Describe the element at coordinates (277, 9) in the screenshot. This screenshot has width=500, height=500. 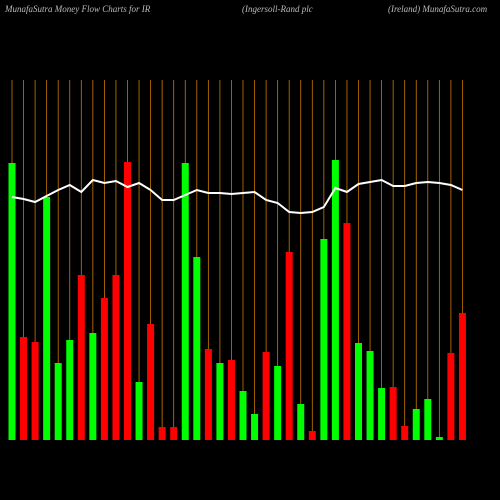
I see `chart-subtitle: (Ingersoll-Rand plc` at that location.